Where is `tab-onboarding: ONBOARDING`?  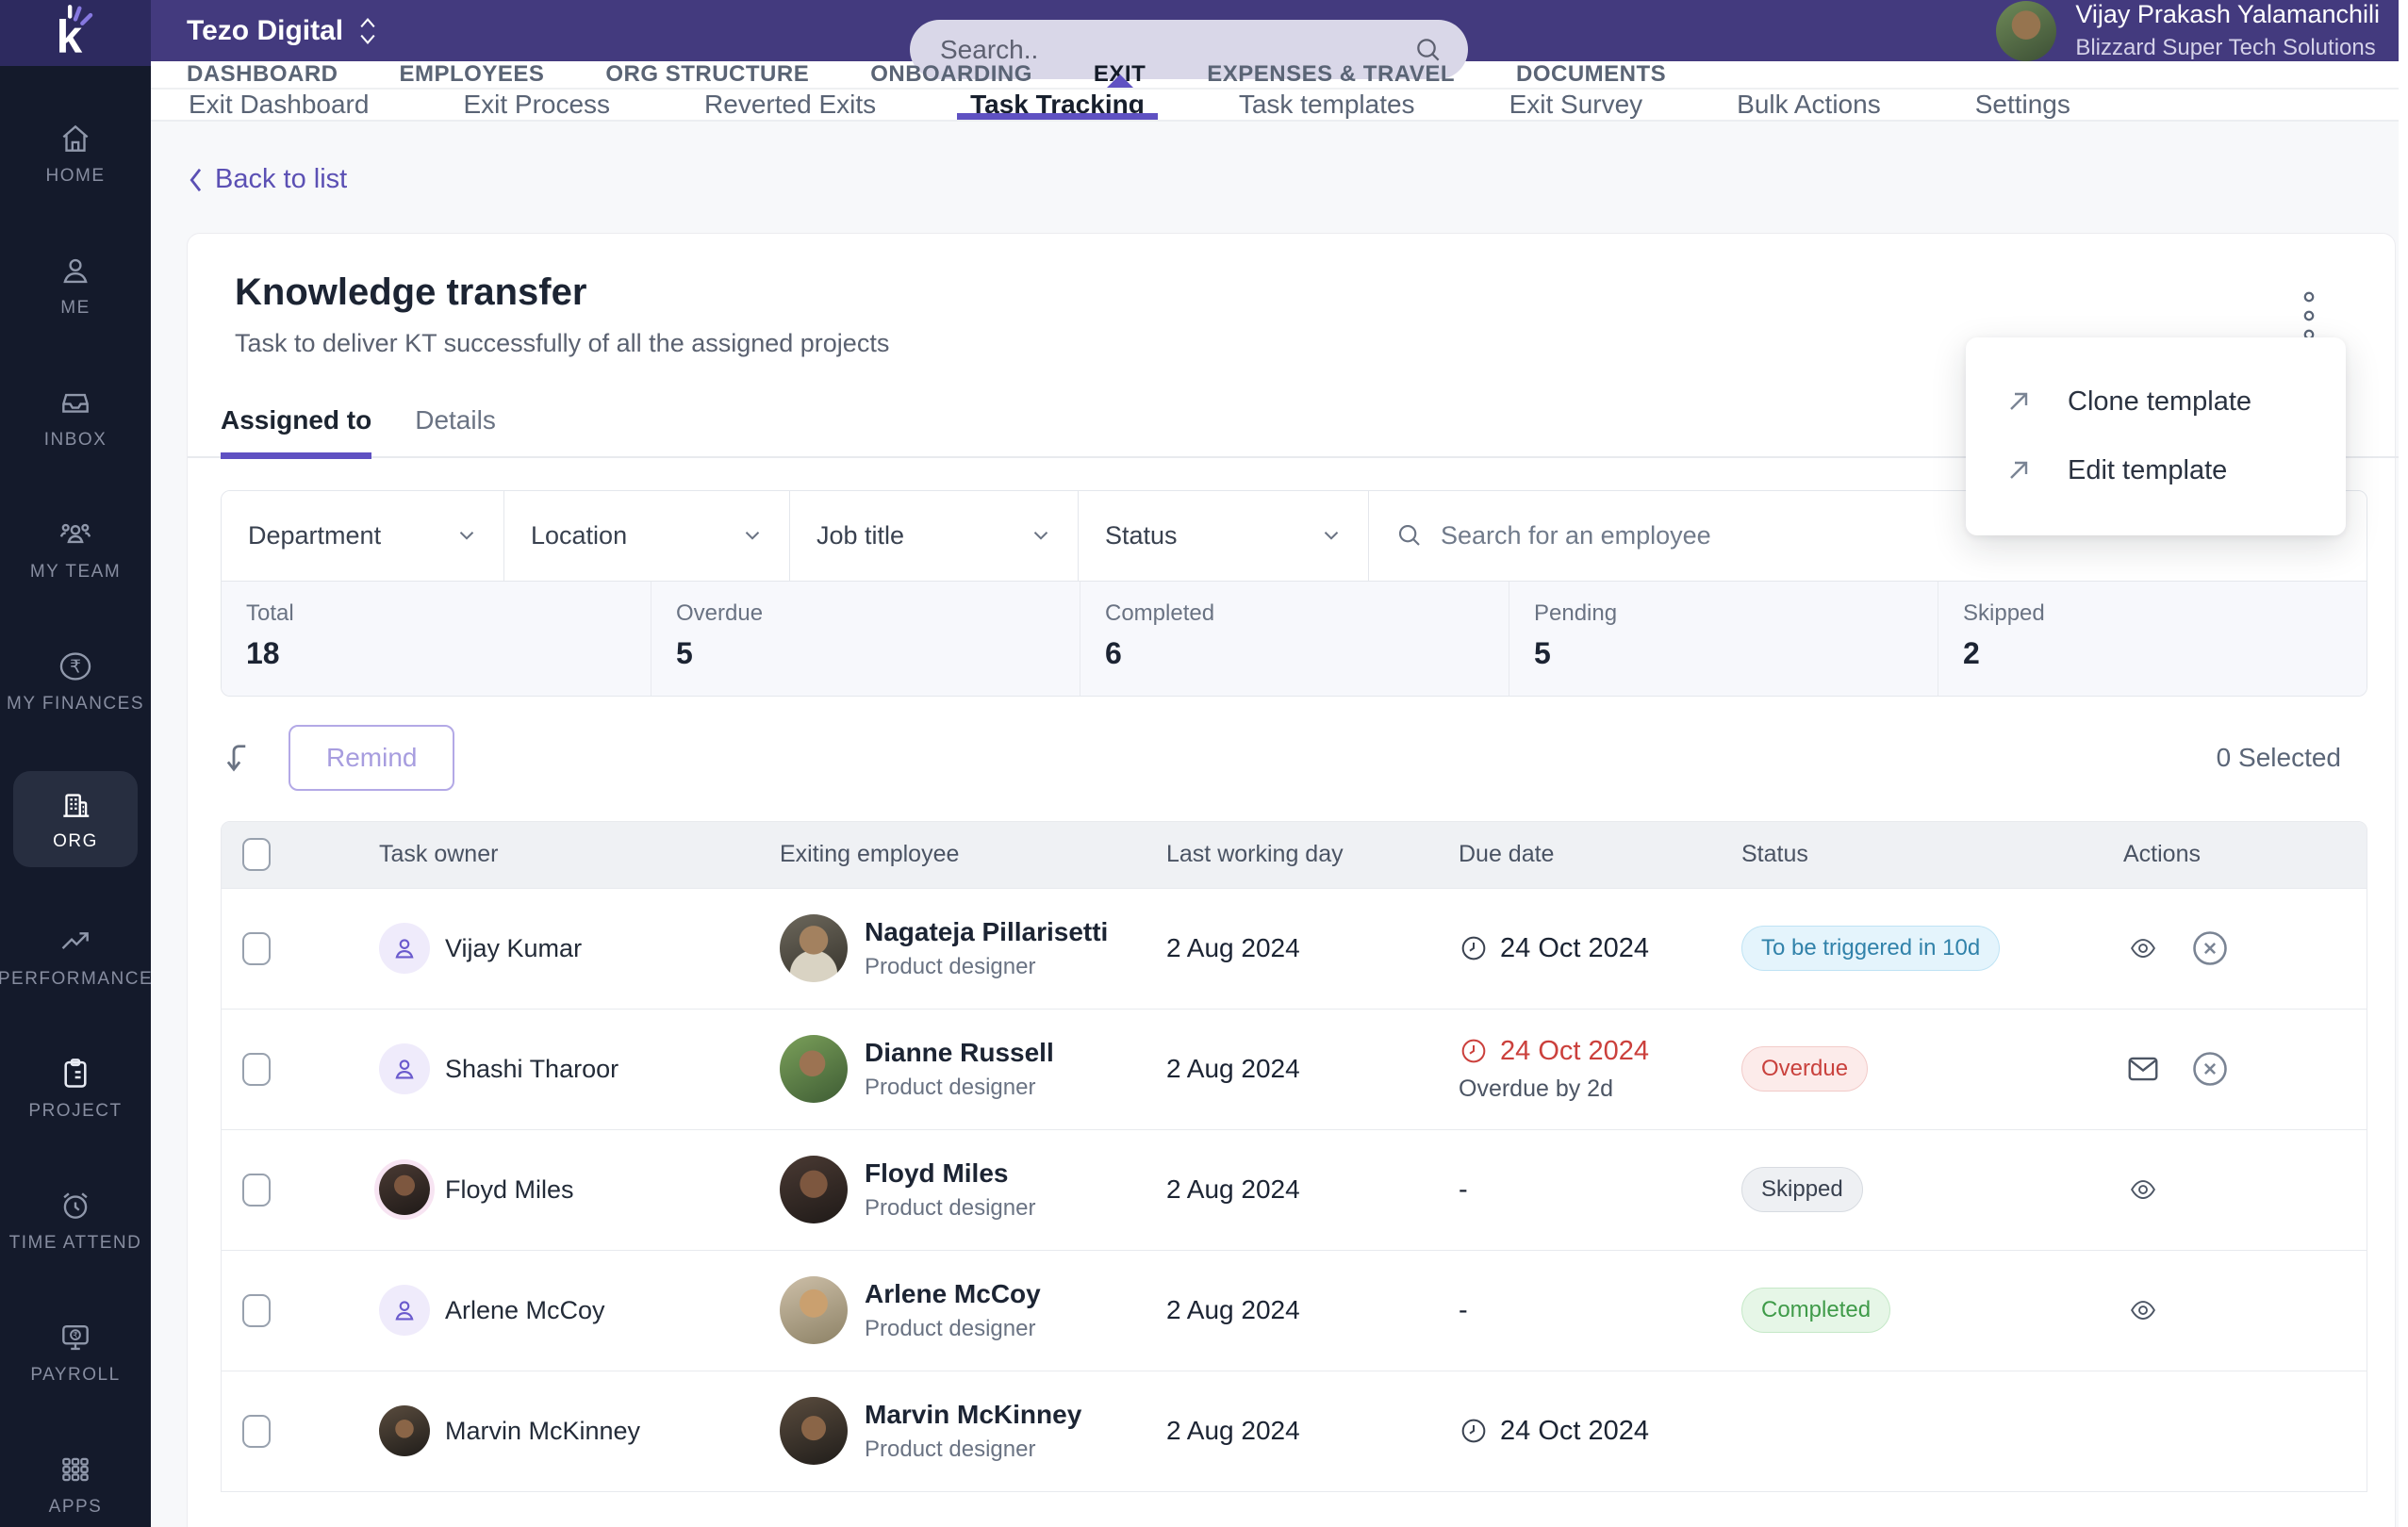
tab-onboarding: ONBOARDING is located at coordinates (951, 74).